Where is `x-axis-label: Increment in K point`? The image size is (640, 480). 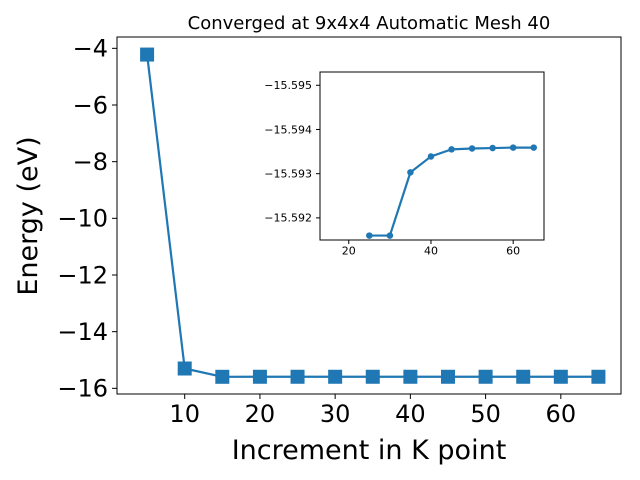
x-axis-label: Increment in K point is located at coordinates (369, 450).